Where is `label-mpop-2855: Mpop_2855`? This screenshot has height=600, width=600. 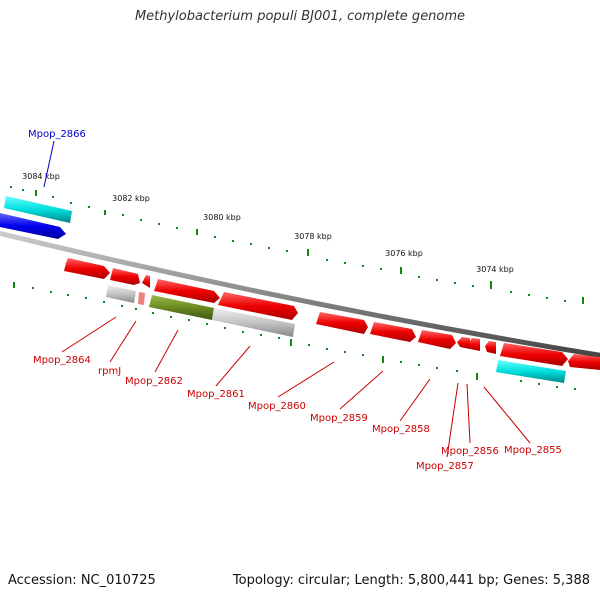
label-mpop-2855: Mpop_2855 is located at coordinates (533, 450).